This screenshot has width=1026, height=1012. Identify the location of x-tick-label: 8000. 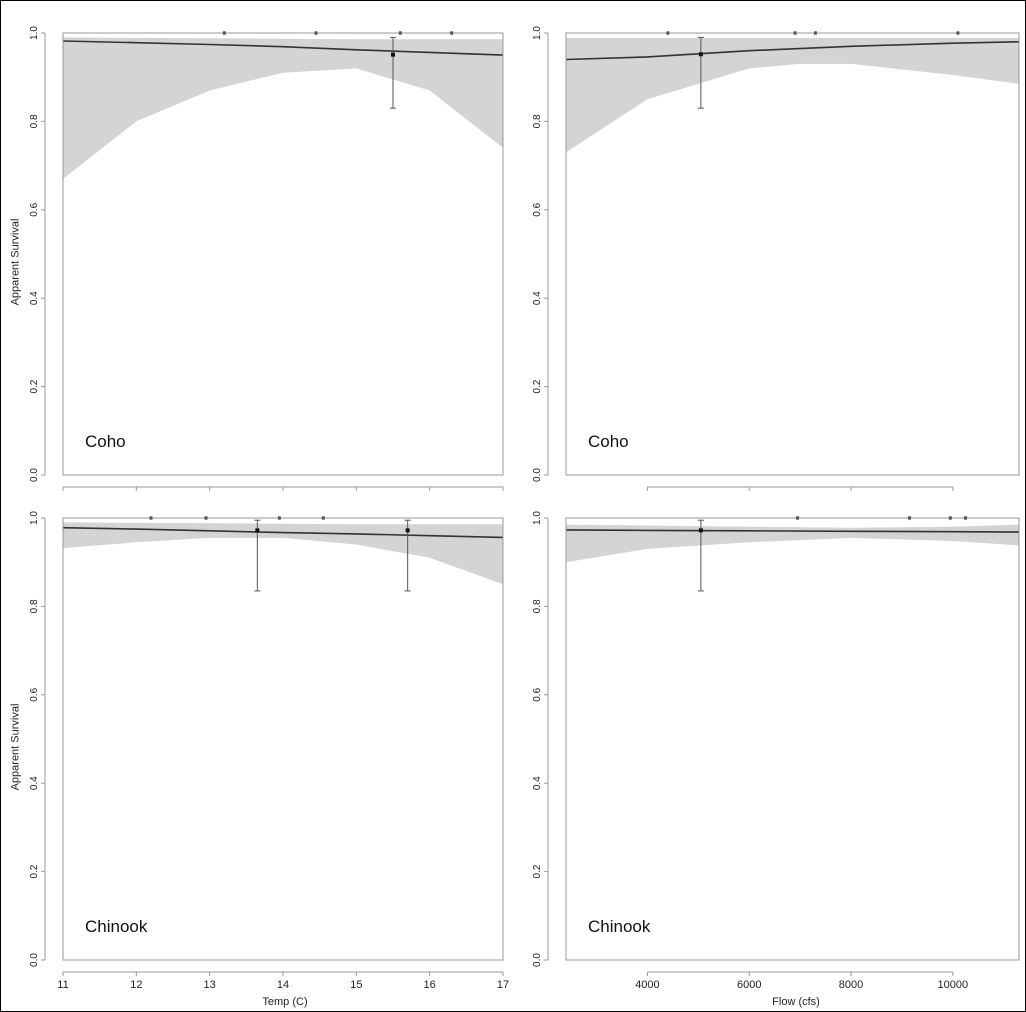
(851, 985).